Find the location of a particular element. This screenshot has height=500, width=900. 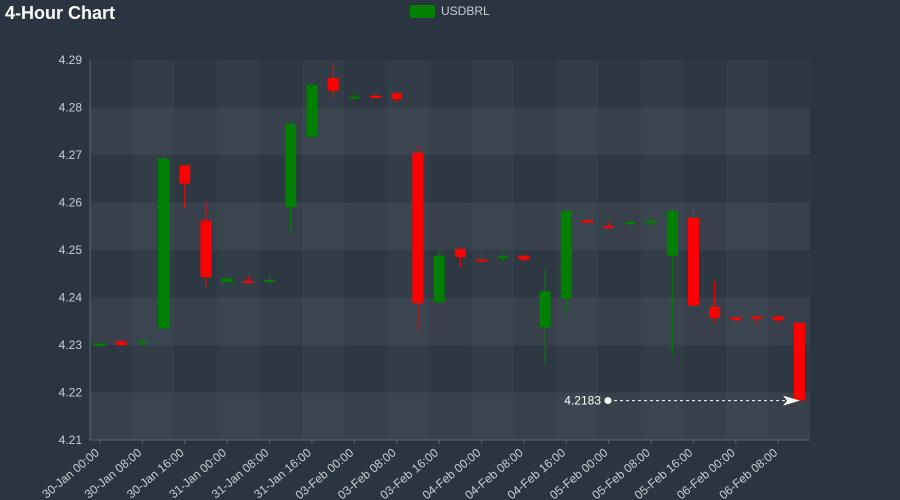

last-price-arrow is located at coordinates (791, 400).